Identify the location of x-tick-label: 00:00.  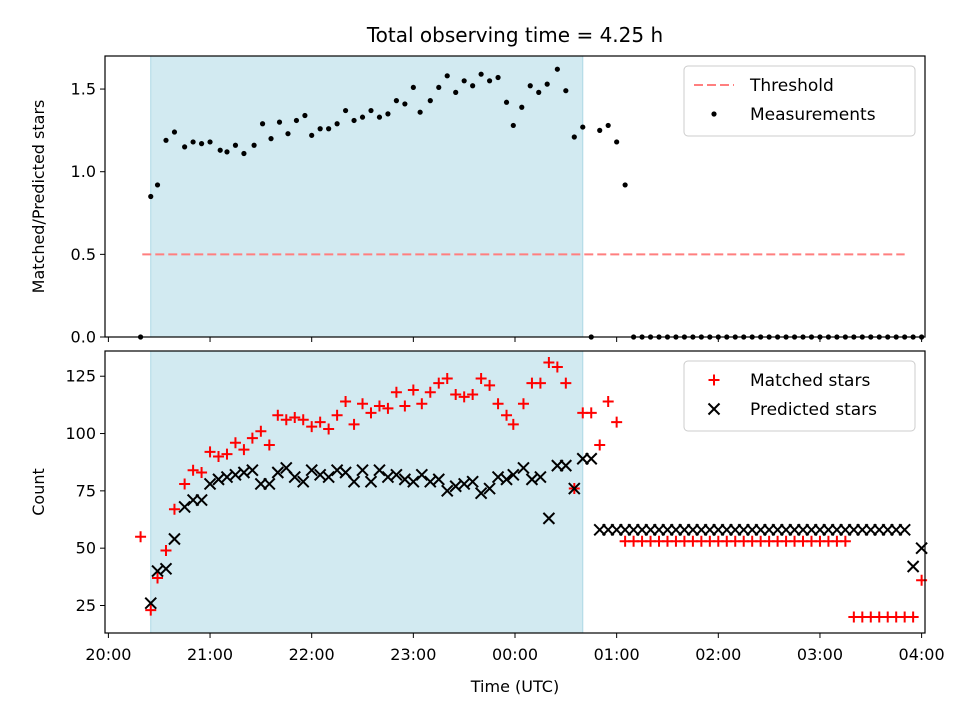
(515, 654).